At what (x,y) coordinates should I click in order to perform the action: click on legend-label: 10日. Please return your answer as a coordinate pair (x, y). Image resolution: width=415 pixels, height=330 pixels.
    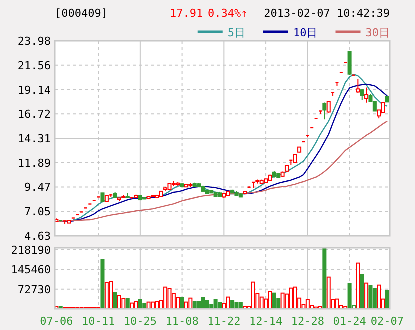
    Looking at the image, I should click on (306, 33).